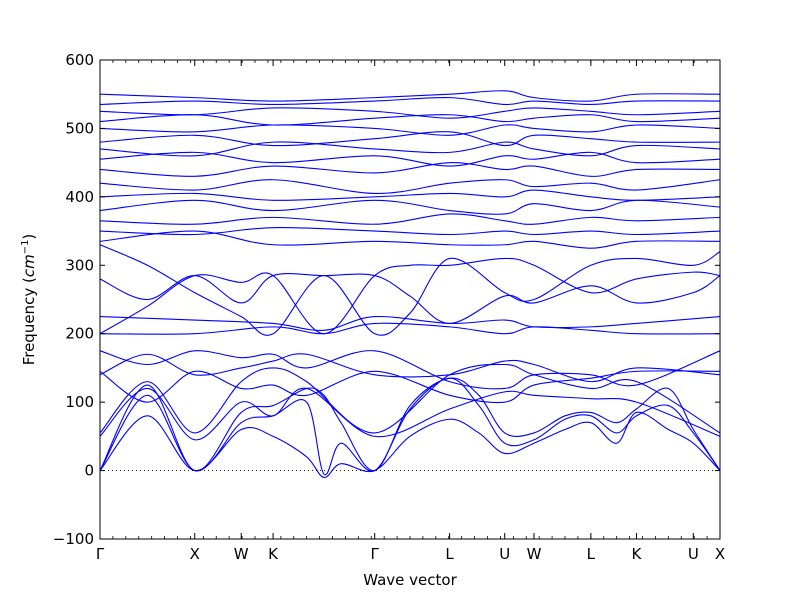 This screenshot has height=600, width=800. I want to click on y-tick-label: 100, so click(79, 402).